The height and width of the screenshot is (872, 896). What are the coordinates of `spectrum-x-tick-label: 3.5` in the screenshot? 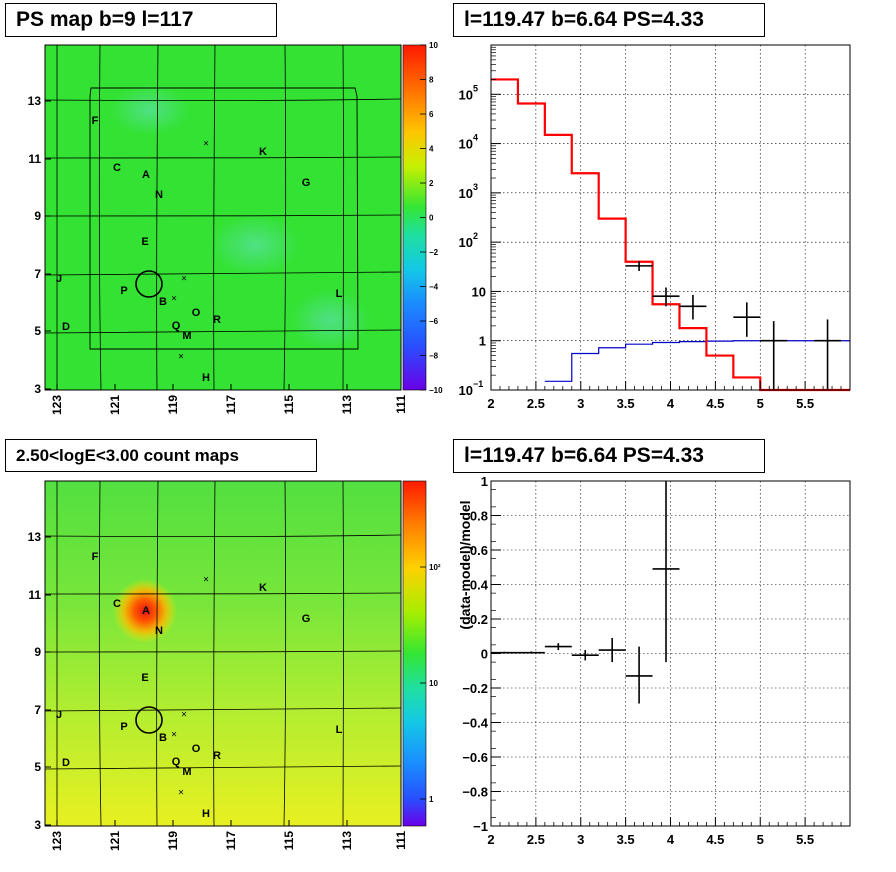 It's located at (626, 403).